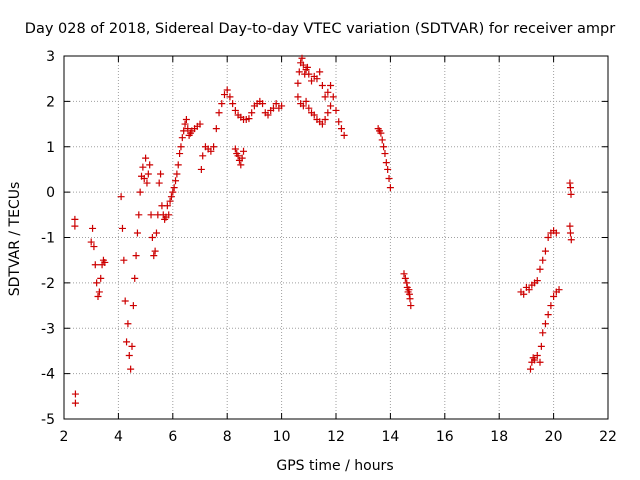 Image resolution: width=640 pixels, height=480 pixels. Describe the element at coordinates (48, 375) in the screenshot. I see `y-tick-label: -4` at that location.